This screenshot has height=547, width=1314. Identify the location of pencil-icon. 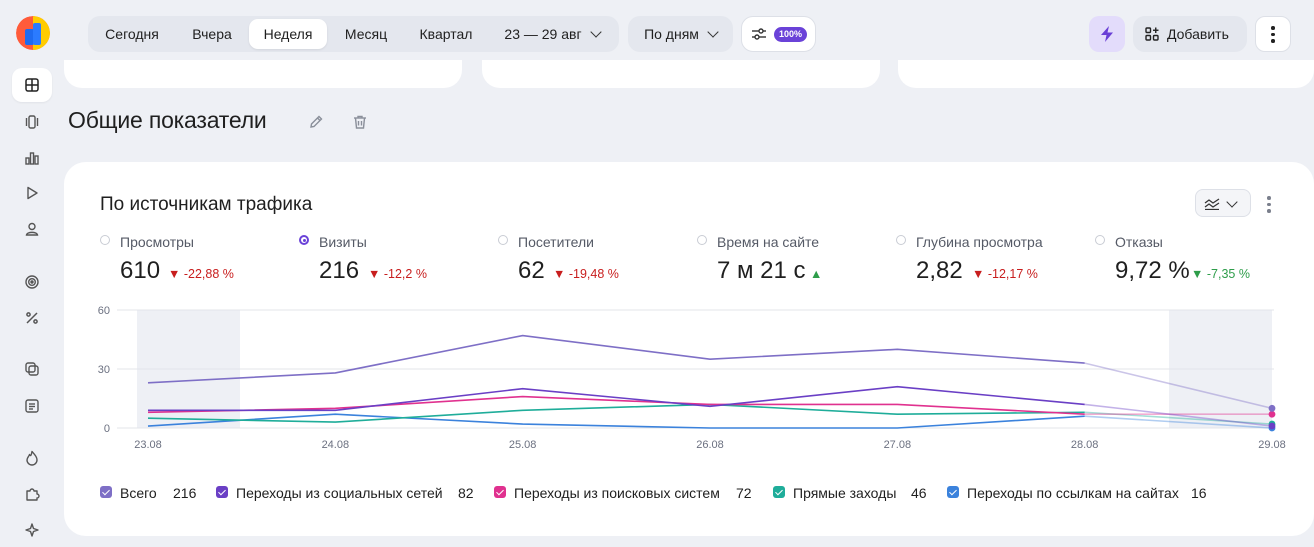
(316, 121).